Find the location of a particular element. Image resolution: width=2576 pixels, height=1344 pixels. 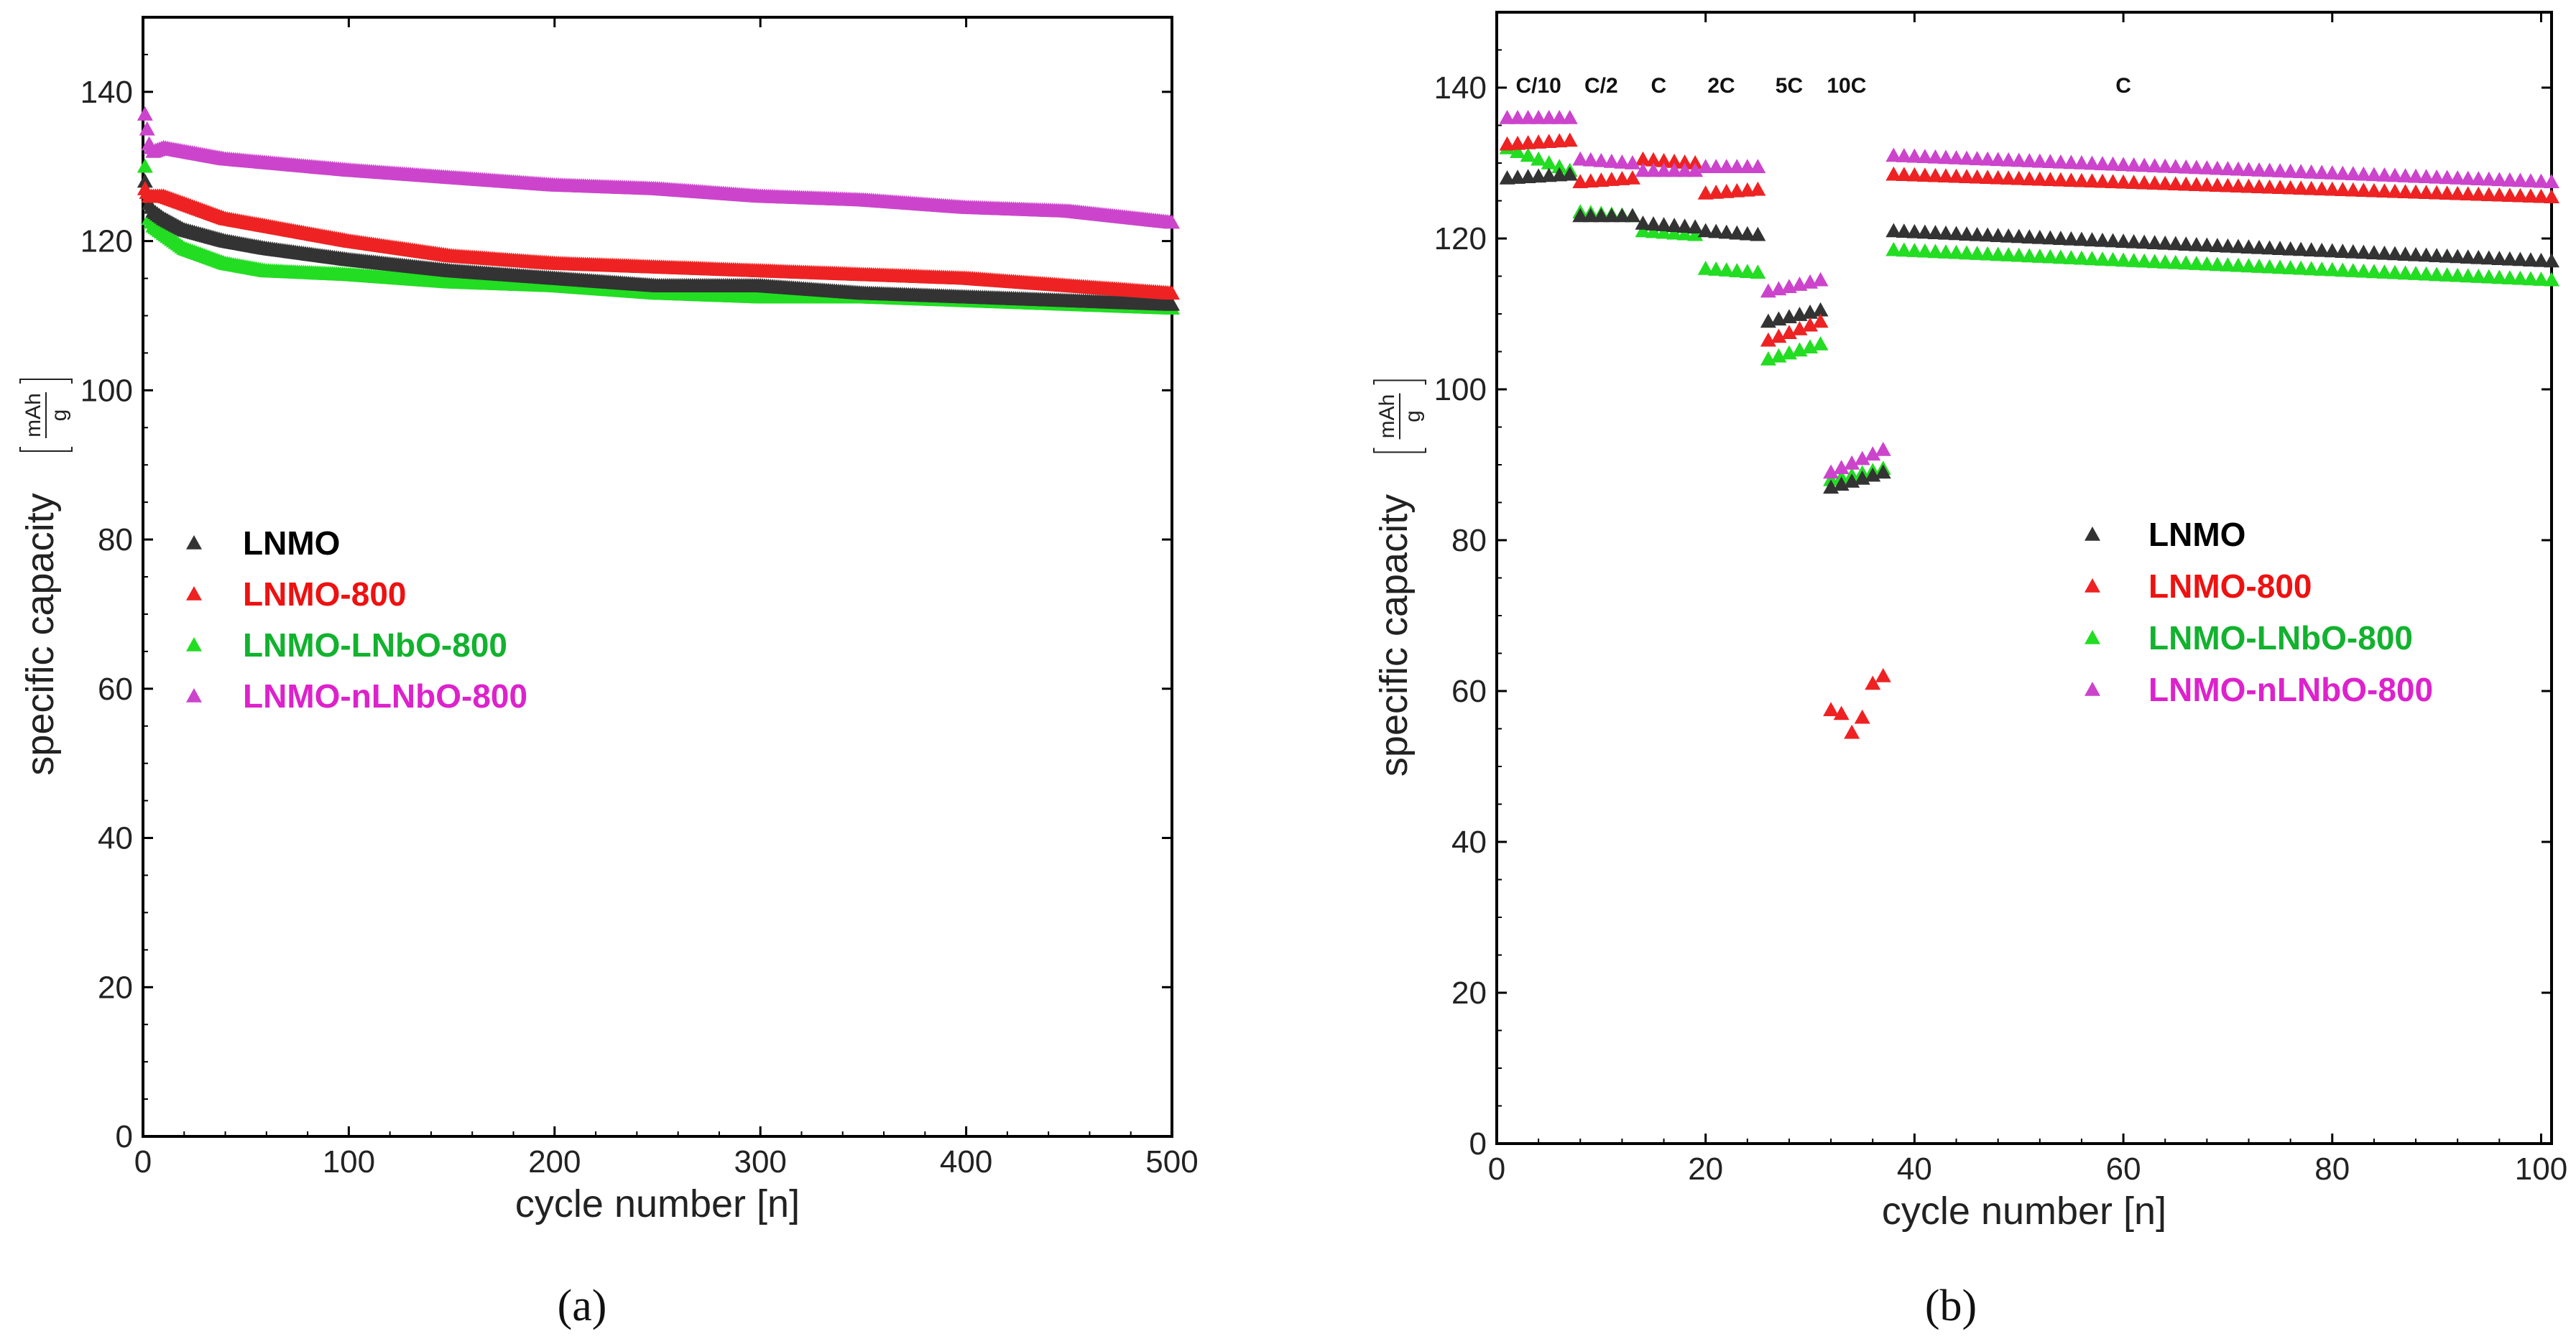

x-tick-label: 40 is located at coordinates (1914, 1169).